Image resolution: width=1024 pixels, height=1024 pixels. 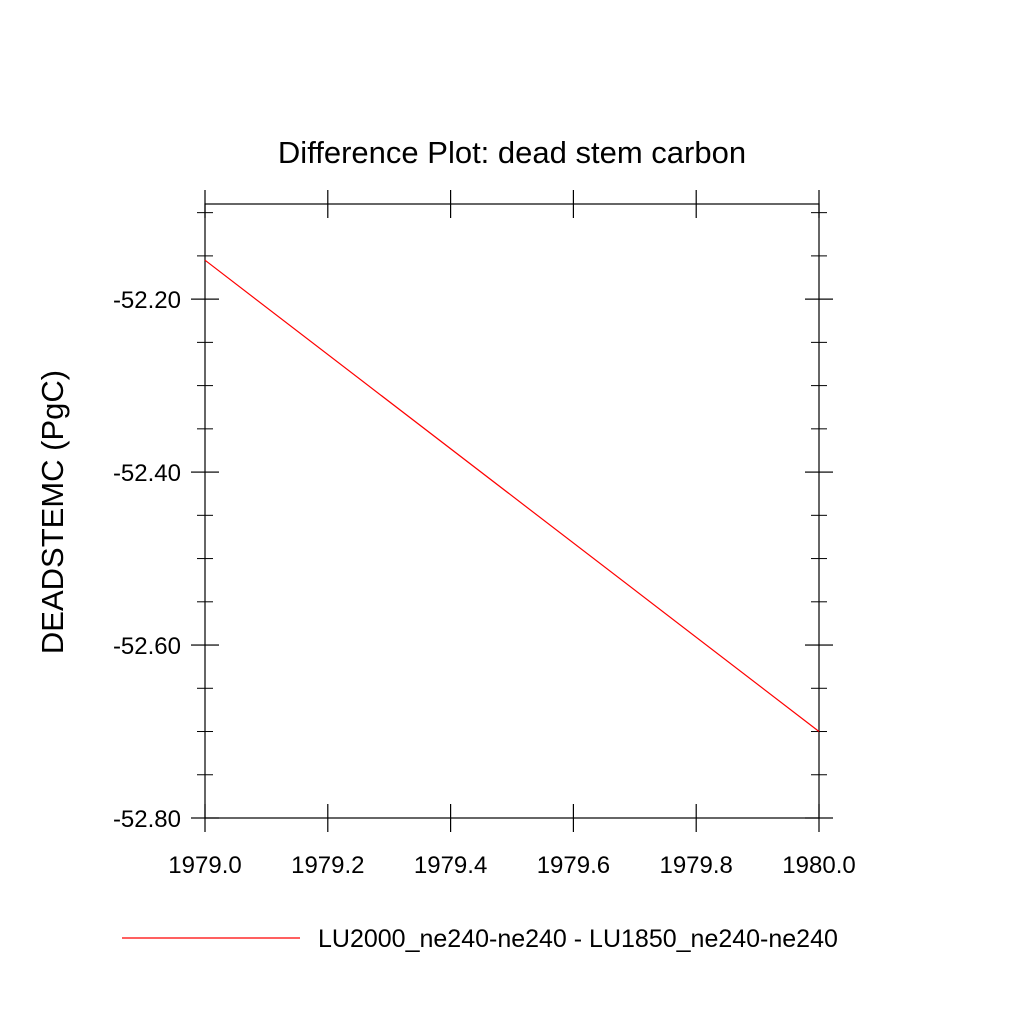 What do you see at coordinates (450, 865) in the screenshot?
I see `x-tick-label: 1979.4` at bounding box center [450, 865].